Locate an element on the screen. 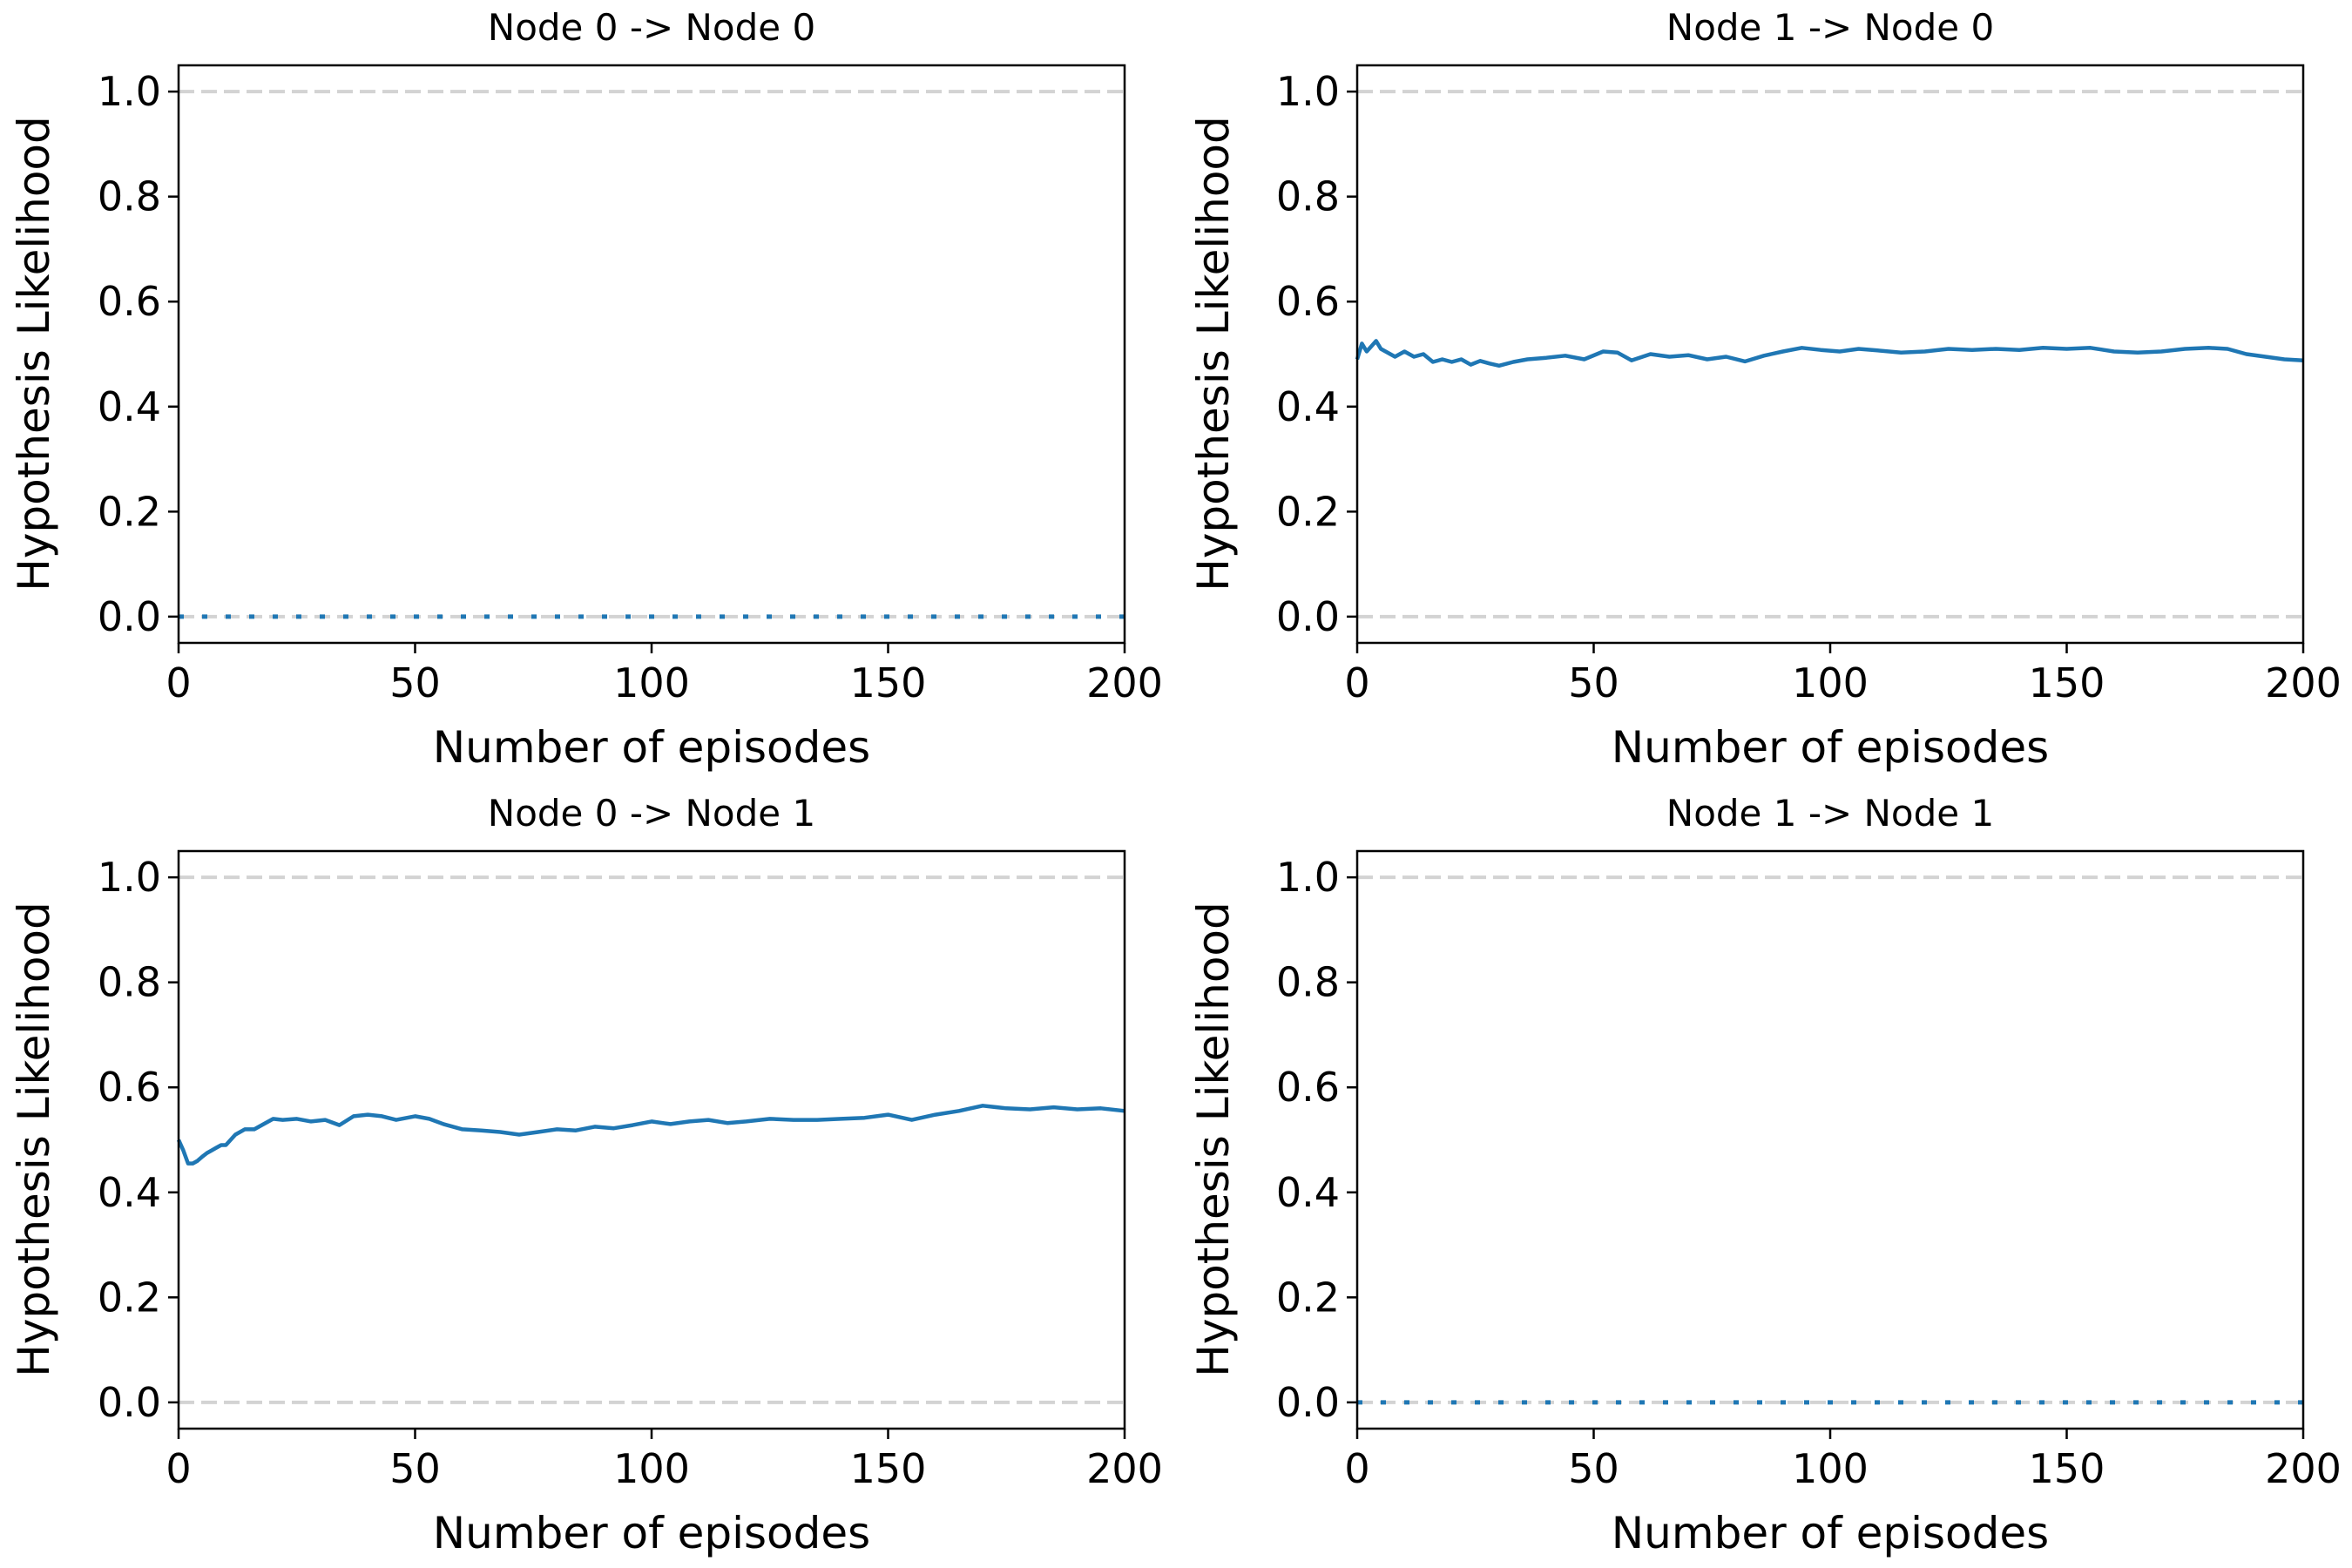  subplot-title: Node 0 -> Node 0 is located at coordinates (651, 27).